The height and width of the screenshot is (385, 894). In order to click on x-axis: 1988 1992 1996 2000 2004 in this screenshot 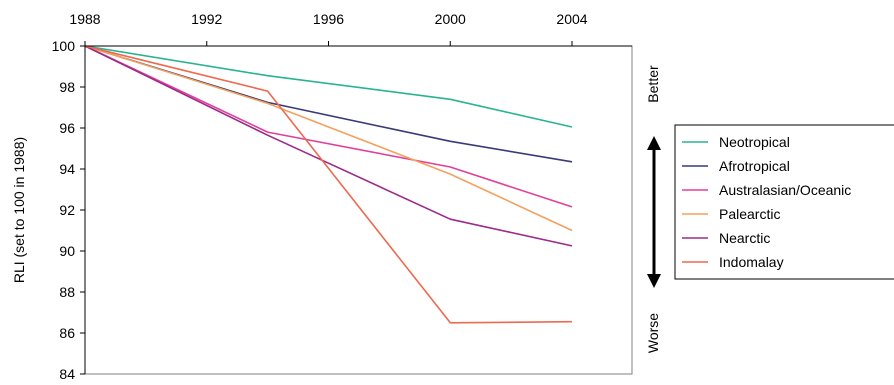, I will do `click(350, 29)`.